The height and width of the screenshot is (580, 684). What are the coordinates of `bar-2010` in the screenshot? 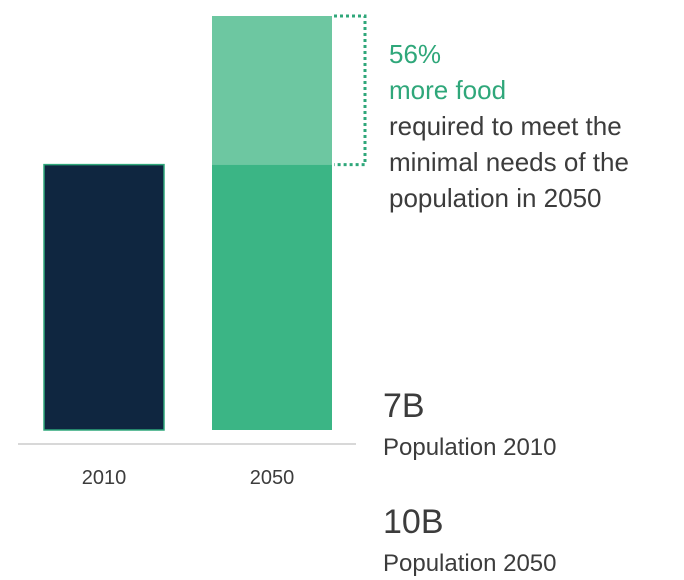 It's located at (104, 297).